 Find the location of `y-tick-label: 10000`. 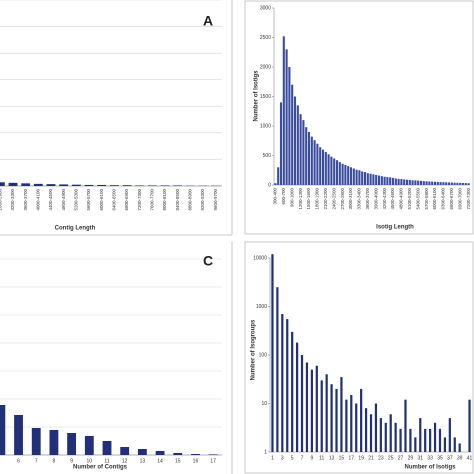

y-tick-label: 10000 is located at coordinates (260, 258).